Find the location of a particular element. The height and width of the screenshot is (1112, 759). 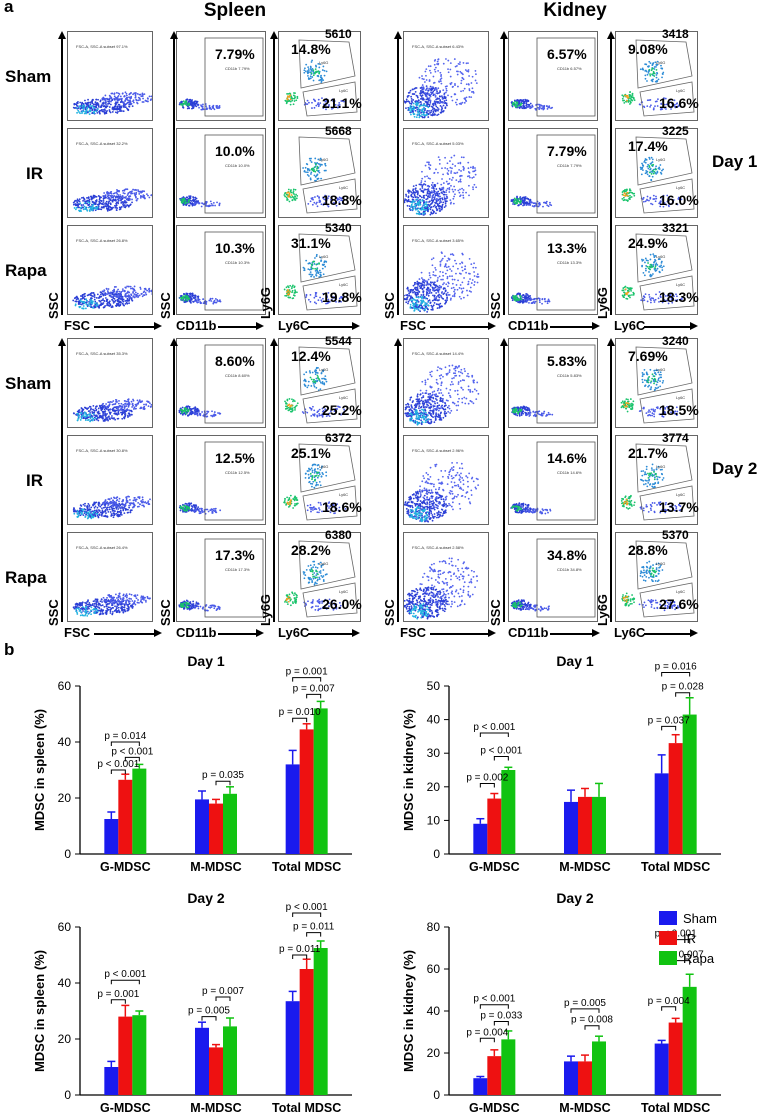

cd11b-percent: 8.60% is located at coordinates (235, 361).